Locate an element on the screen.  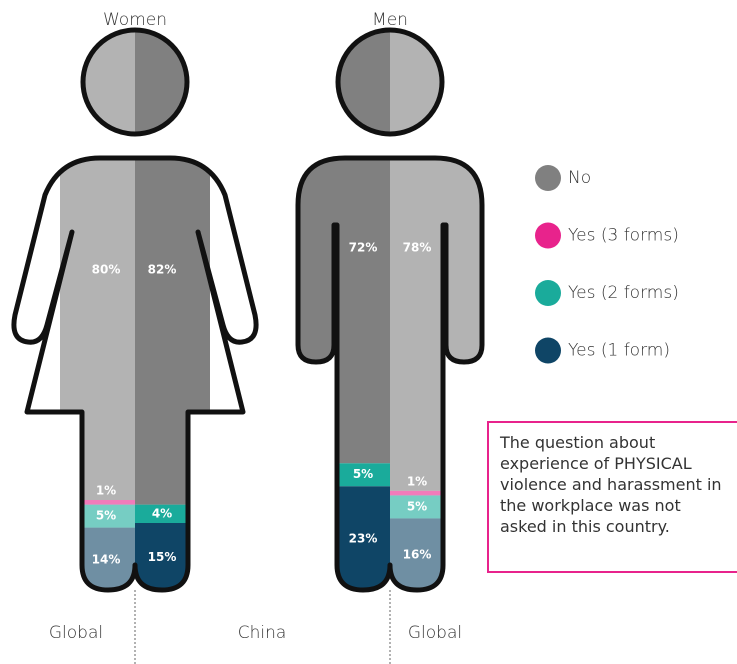
legend-label: Yes (2 forms) is located at coordinates (623, 293).